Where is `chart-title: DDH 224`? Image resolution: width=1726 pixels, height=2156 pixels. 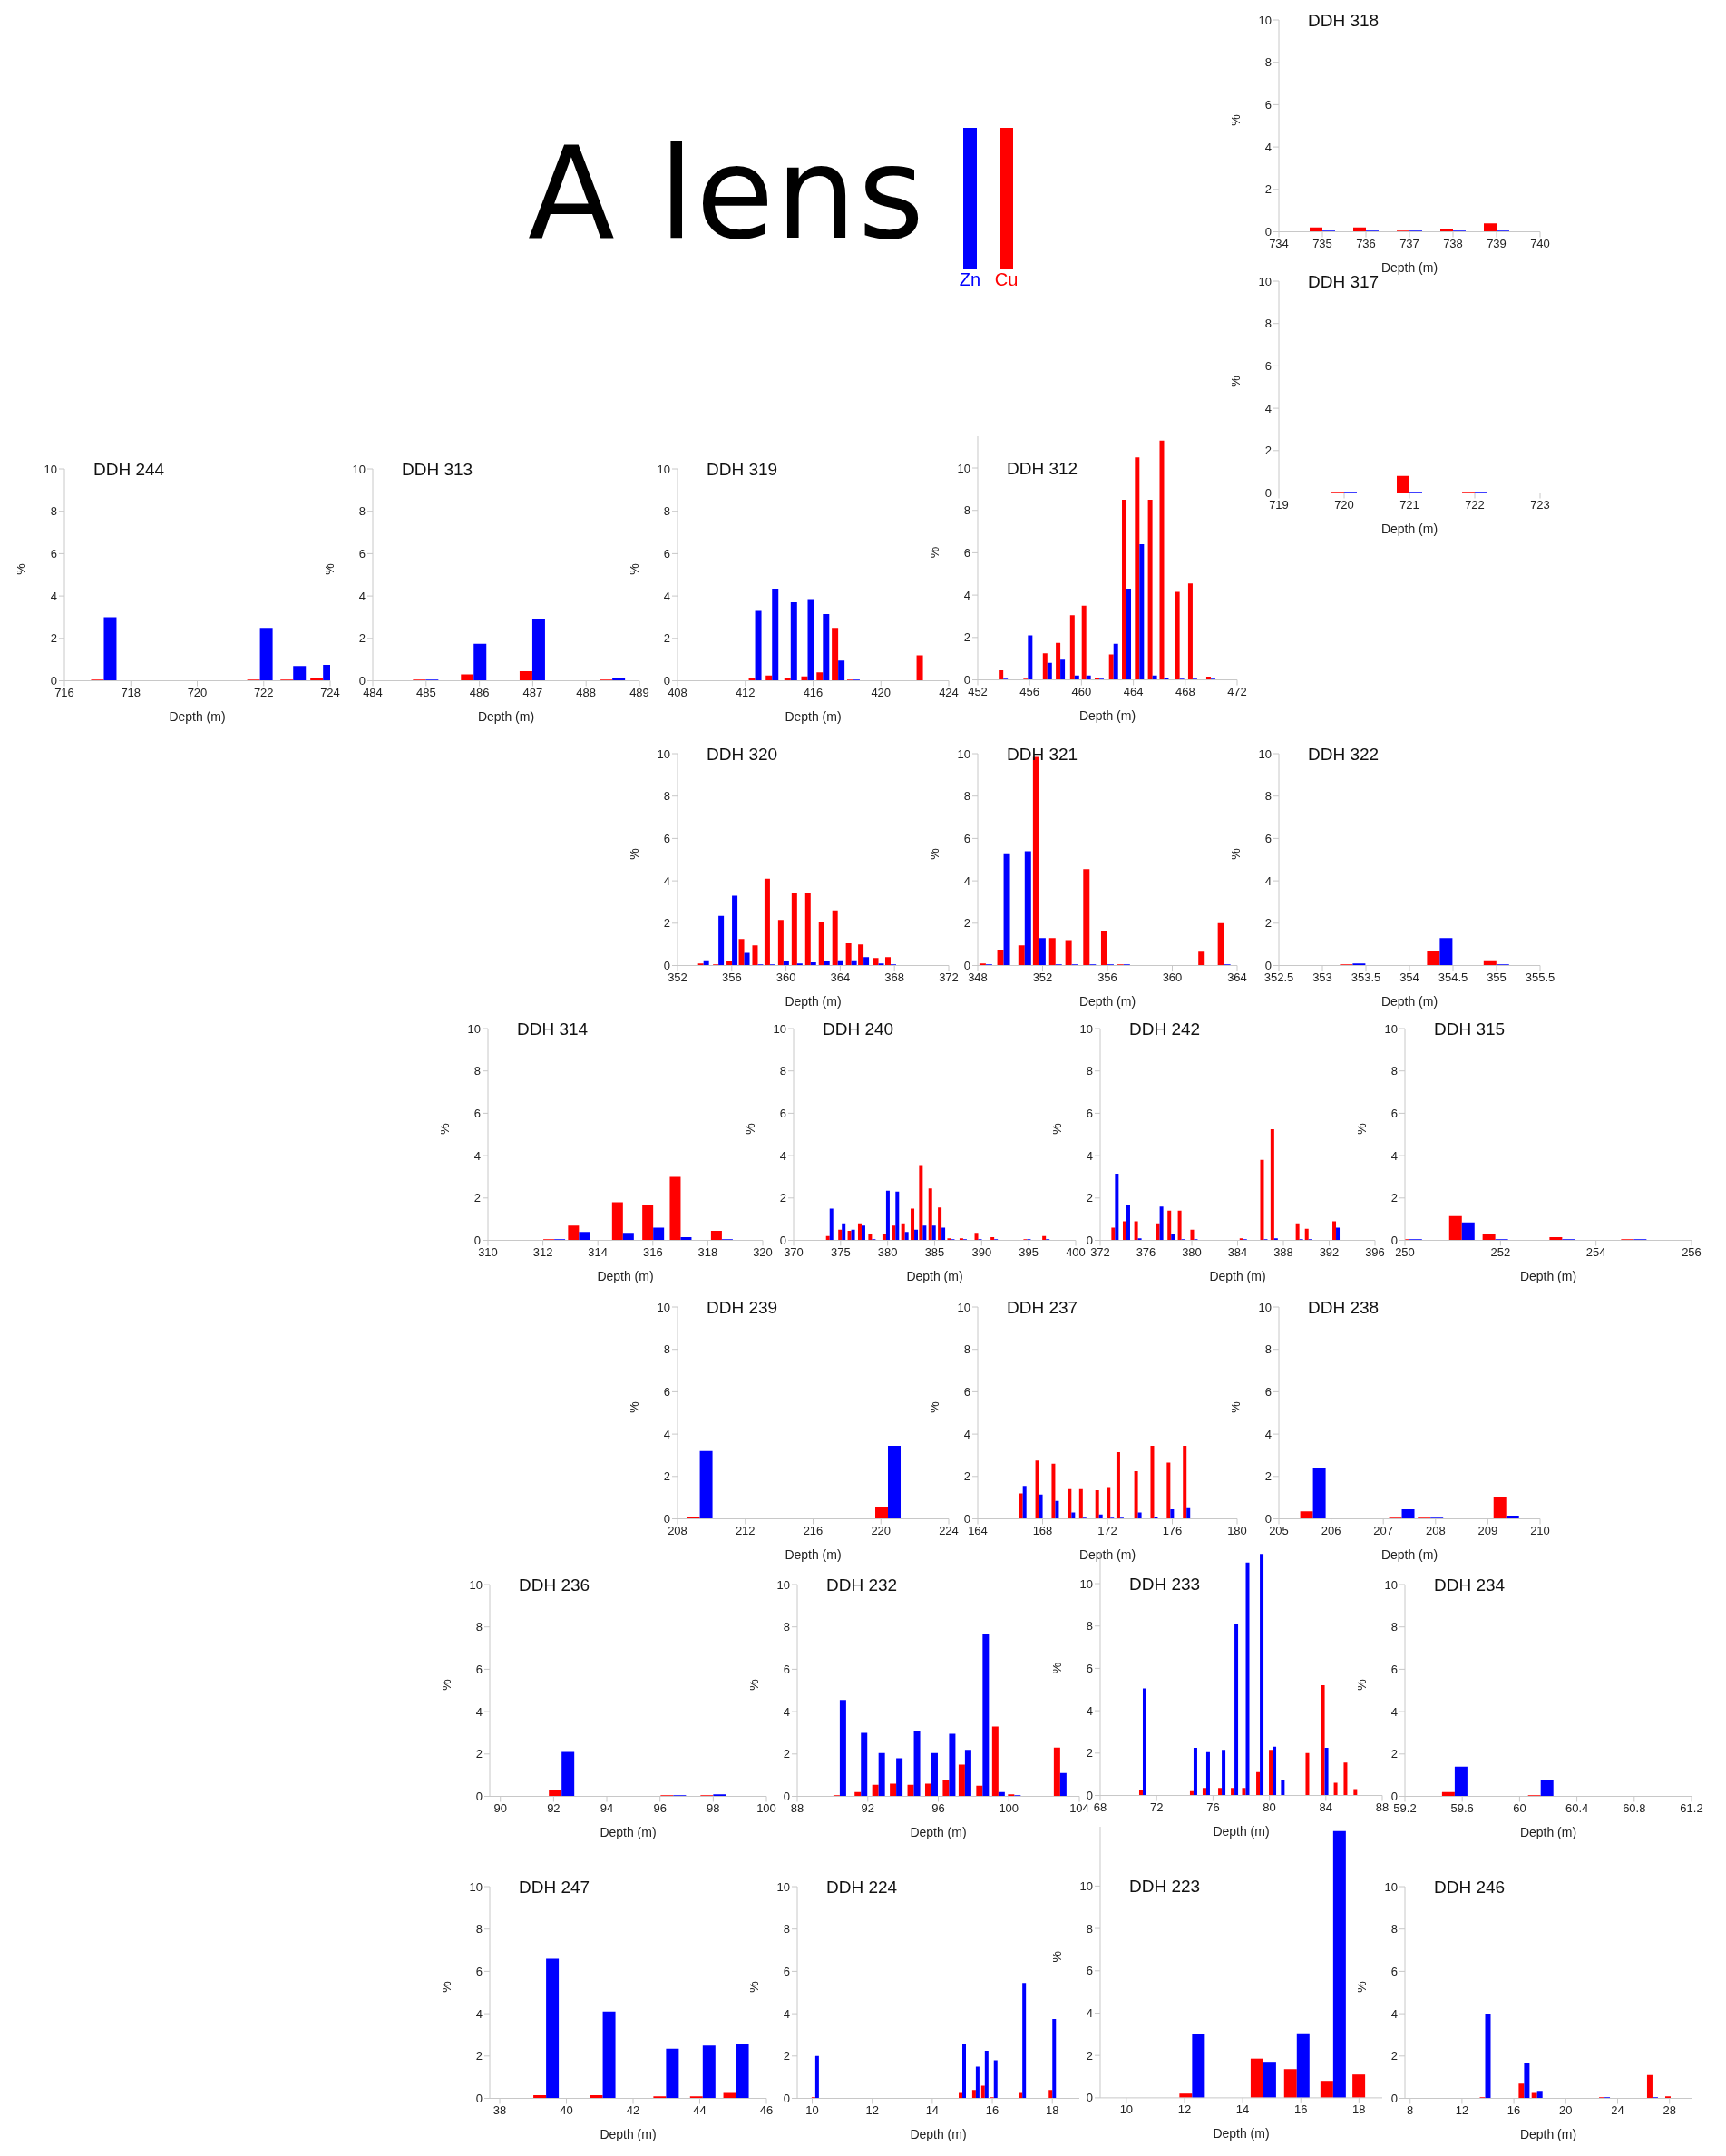 chart-title: DDH 224 is located at coordinates (862, 1887).